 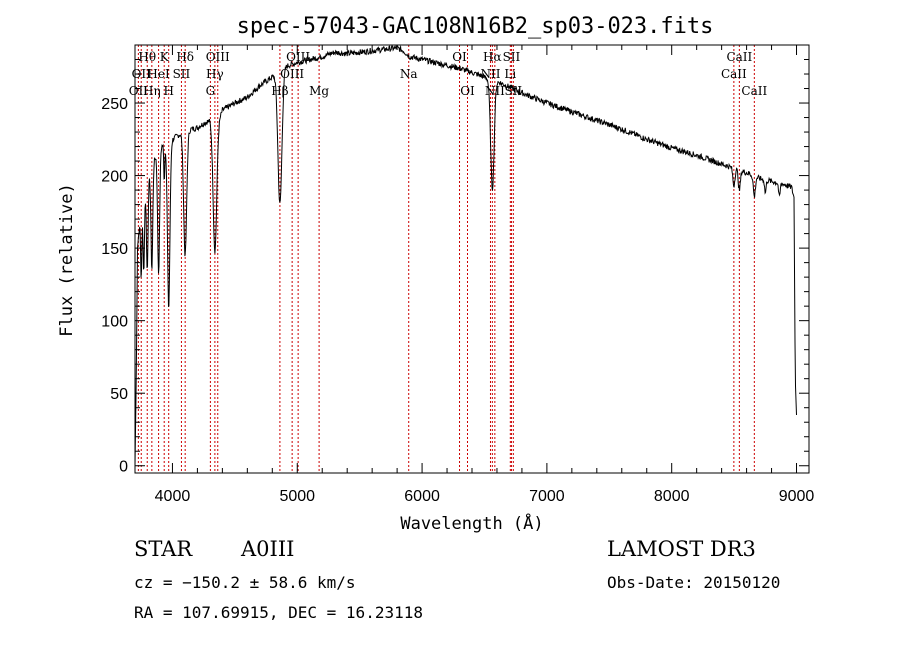 I want to click on y-tick-label: 200, so click(x=114, y=177).